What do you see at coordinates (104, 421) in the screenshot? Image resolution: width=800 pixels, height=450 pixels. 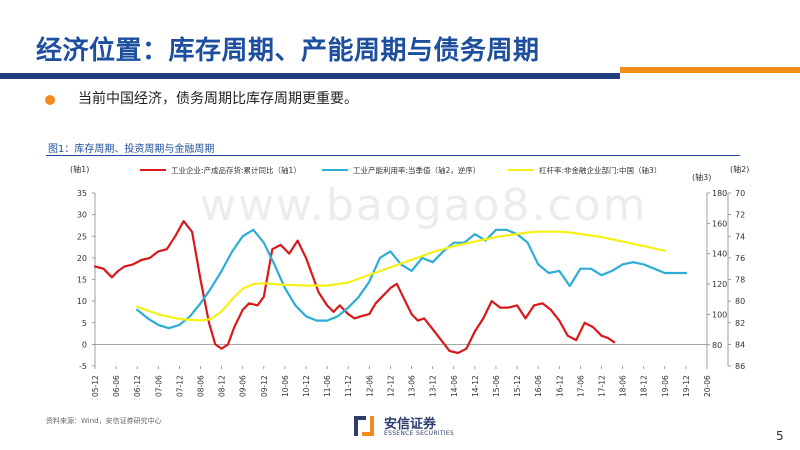 I see `source-note: 资料来源：Wind，安信证券研究中心` at bounding box center [104, 421].